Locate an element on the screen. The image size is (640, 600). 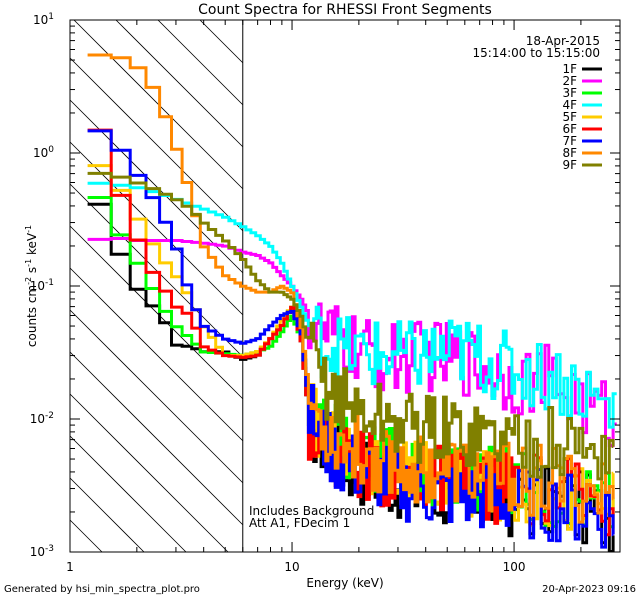
x-tick-label: 1 is located at coordinates (70, 567).